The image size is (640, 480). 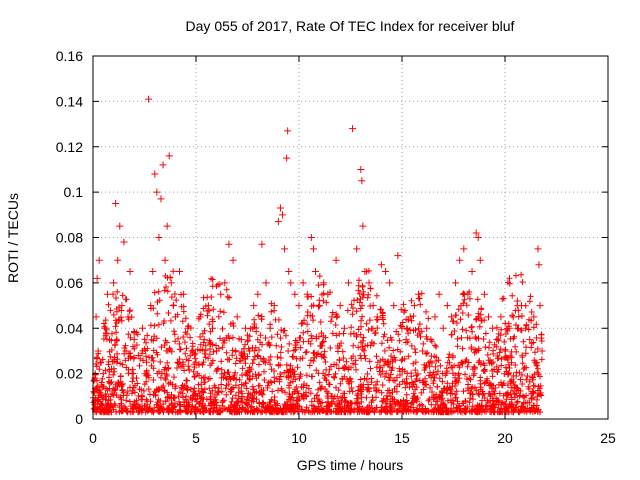 What do you see at coordinates (93, 438) in the screenshot?
I see `x-tick-label: 0` at bounding box center [93, 438].